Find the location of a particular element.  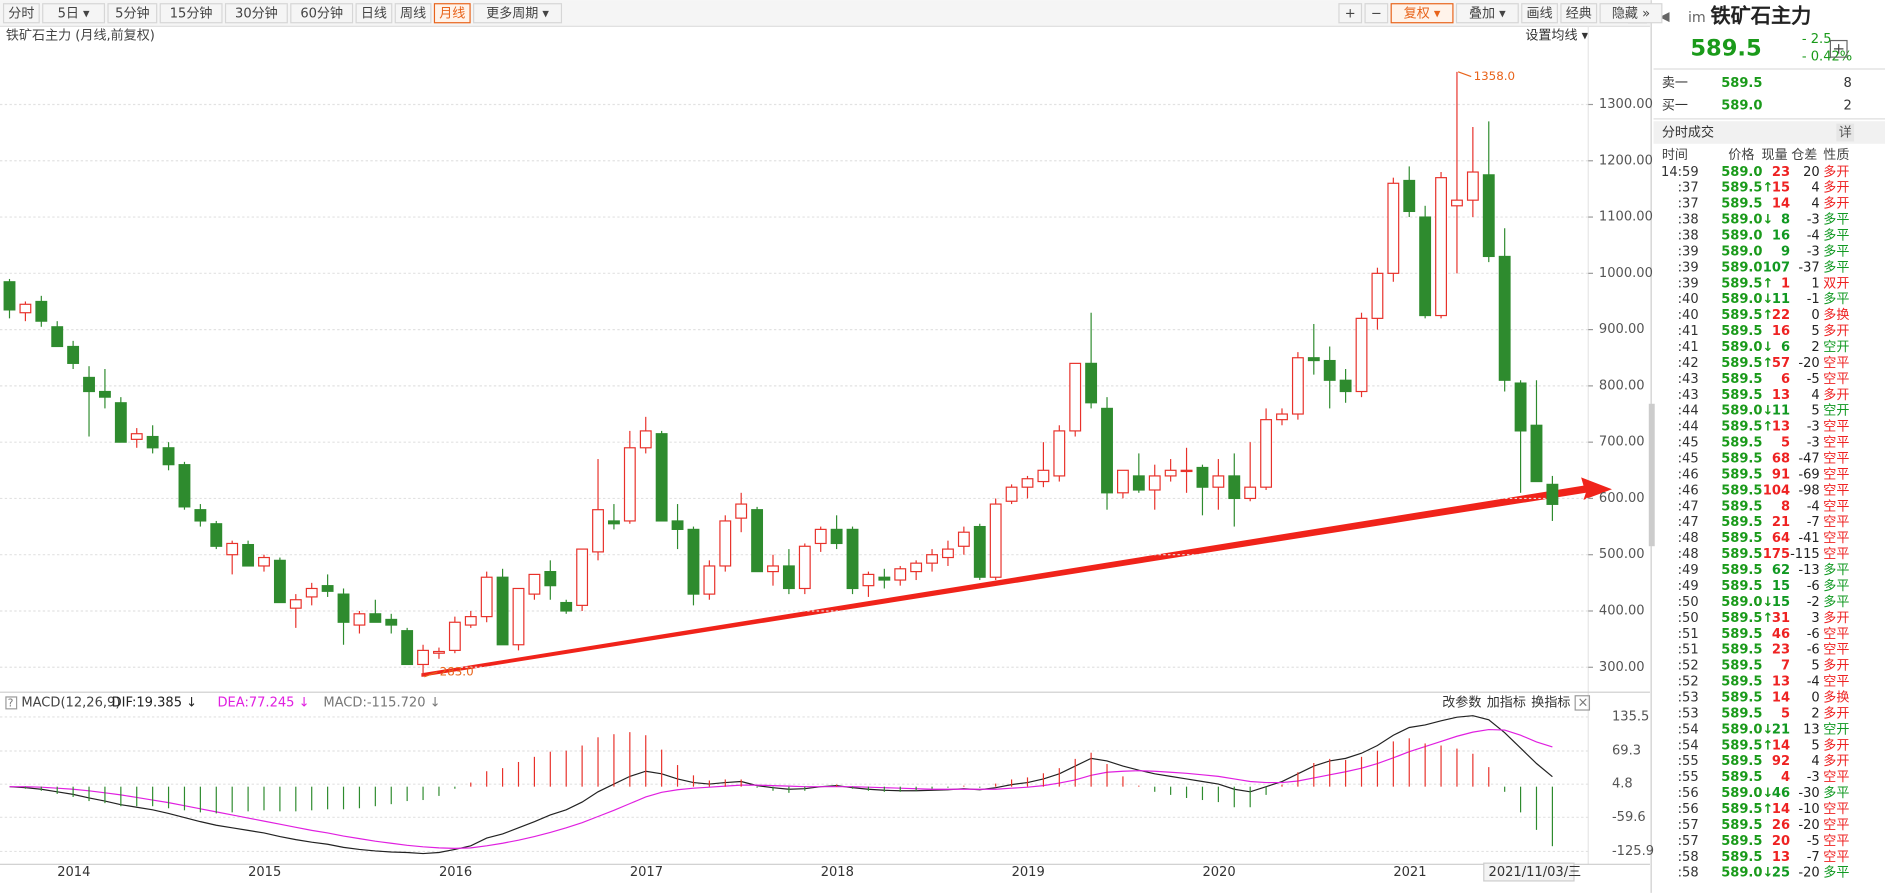

detail: 详 is located at coordinates (1845, 133).